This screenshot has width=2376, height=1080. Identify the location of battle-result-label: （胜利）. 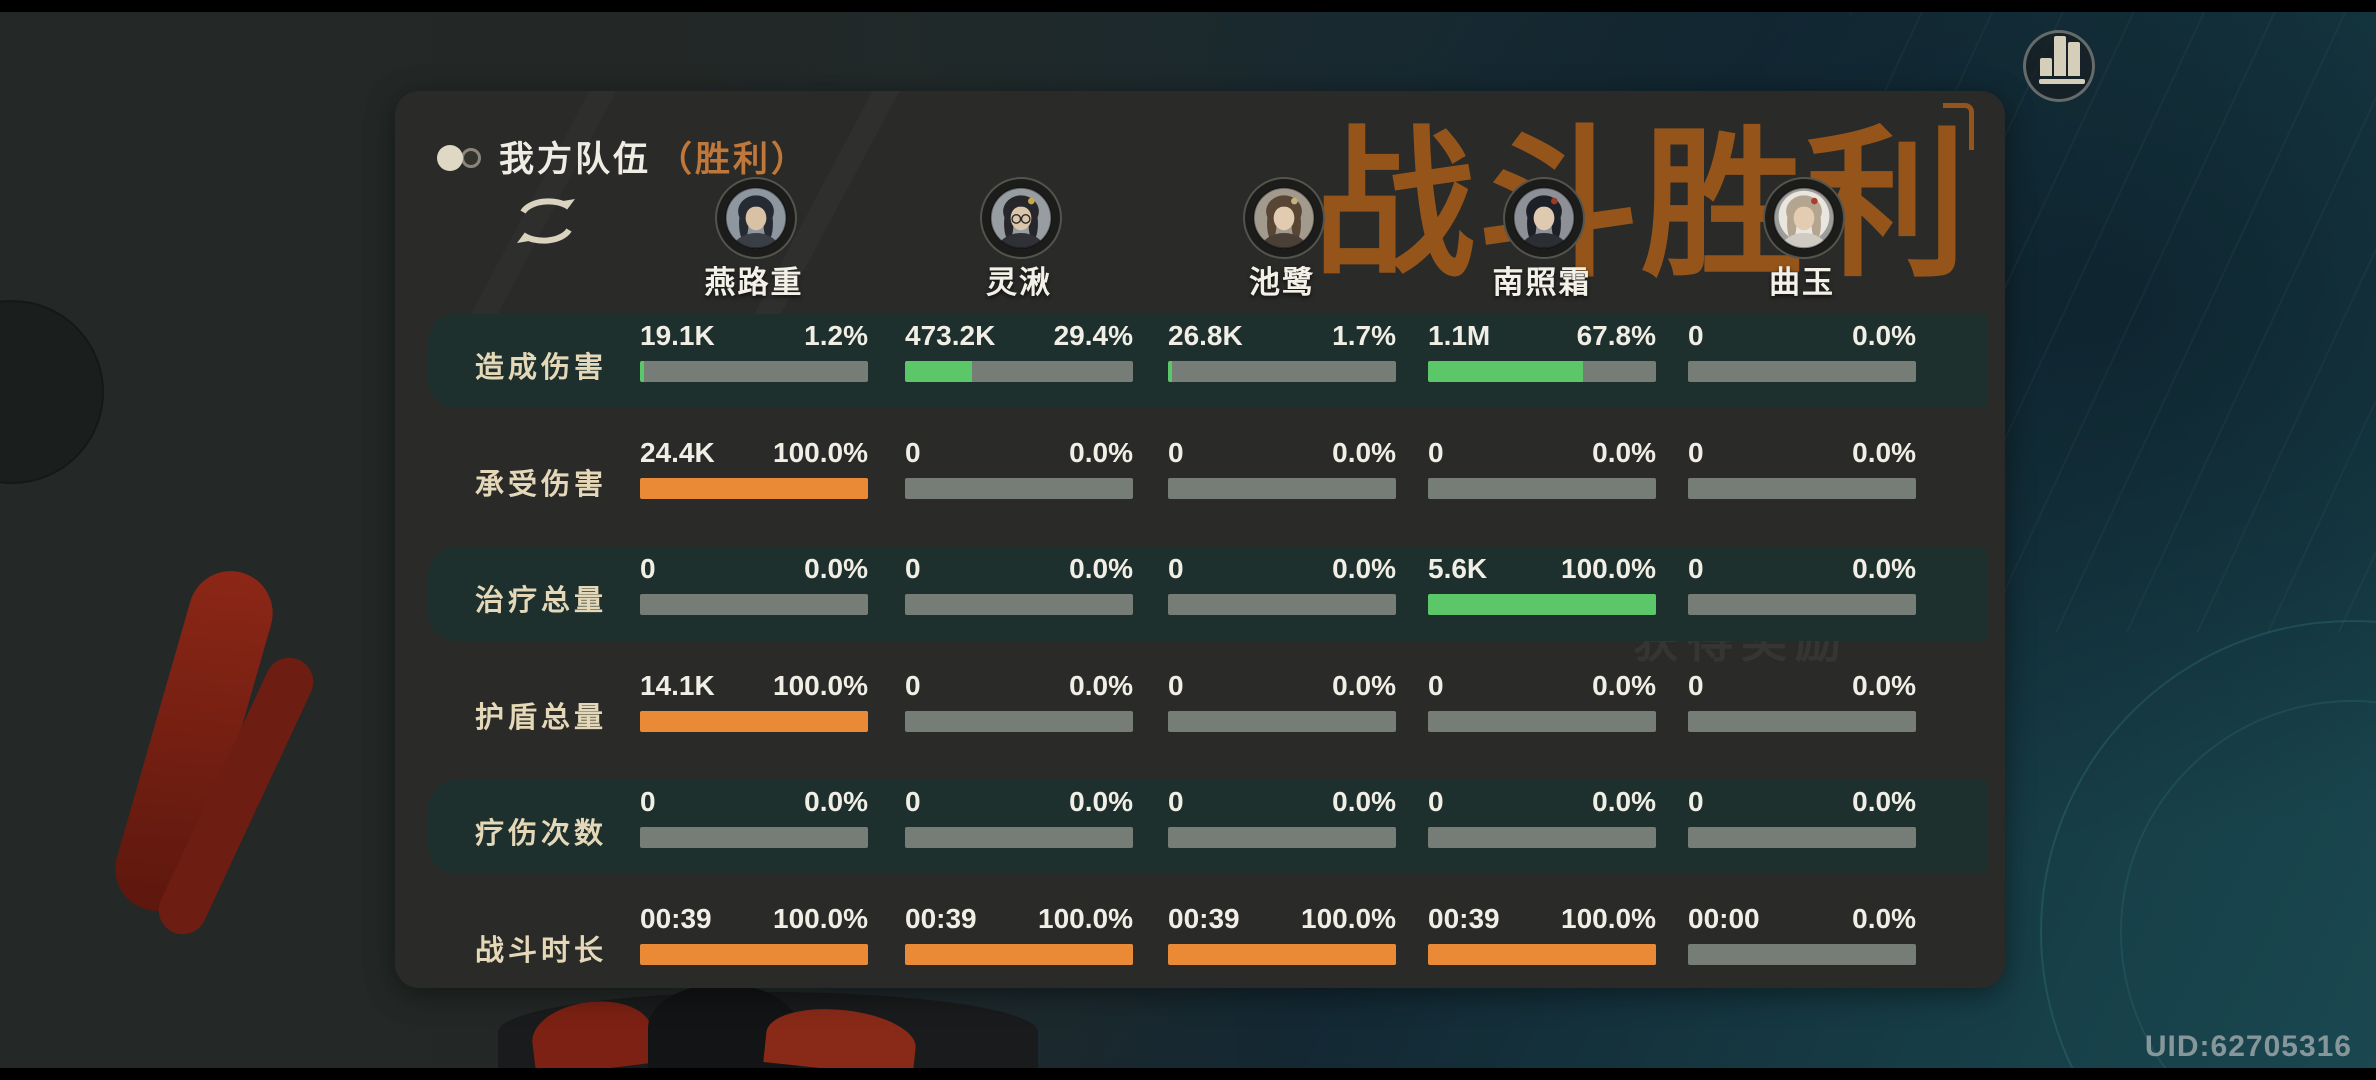
(733, 159).